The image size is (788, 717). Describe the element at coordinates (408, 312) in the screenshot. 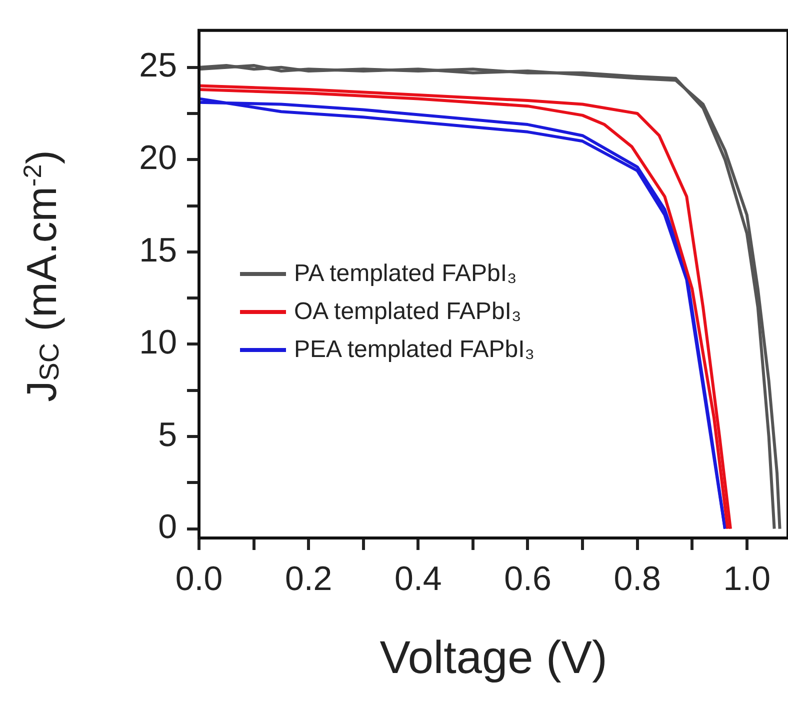

I see `legend-label: OA templated FAPbI₃` at that location.